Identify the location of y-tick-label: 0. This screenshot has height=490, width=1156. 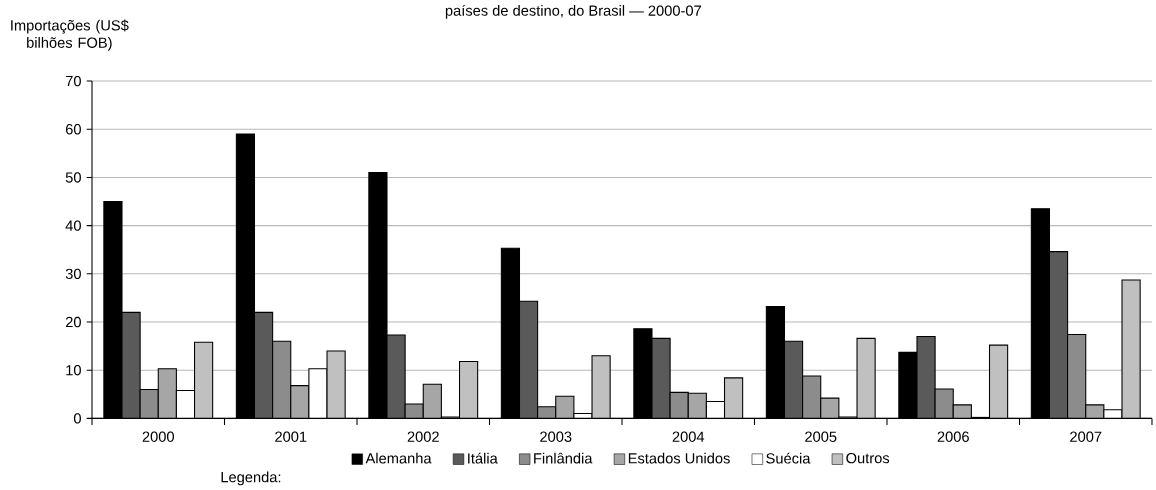
(77, 418).